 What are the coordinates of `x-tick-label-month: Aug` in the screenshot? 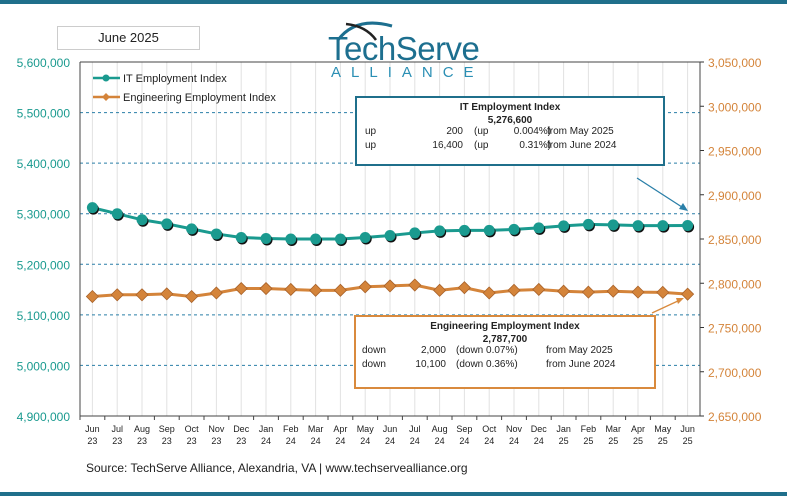 It's located at (142, 429).